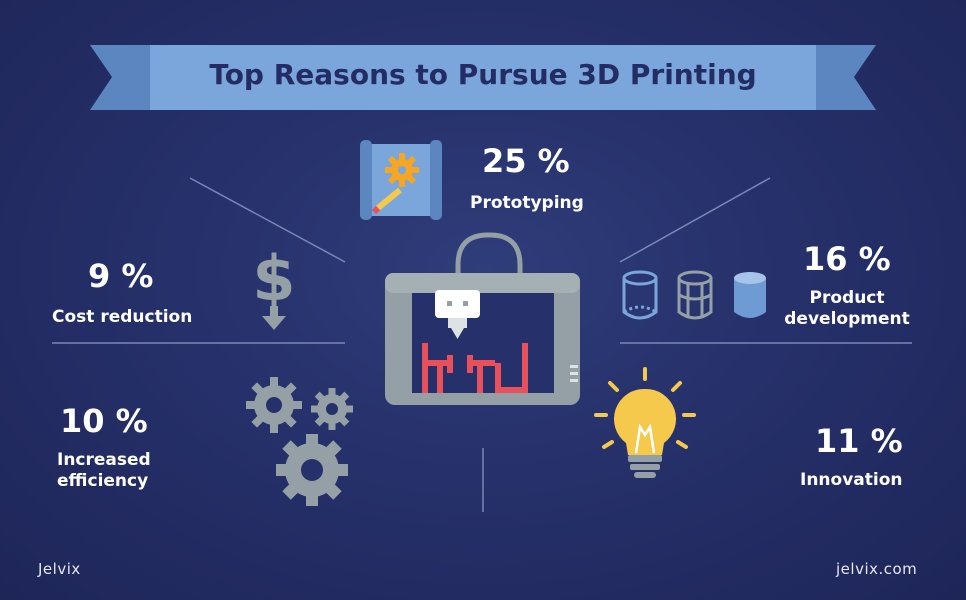  Describe the element at coordinates (401, 180) in the screenshot. I see `blueprint-gear-icon` at that location.